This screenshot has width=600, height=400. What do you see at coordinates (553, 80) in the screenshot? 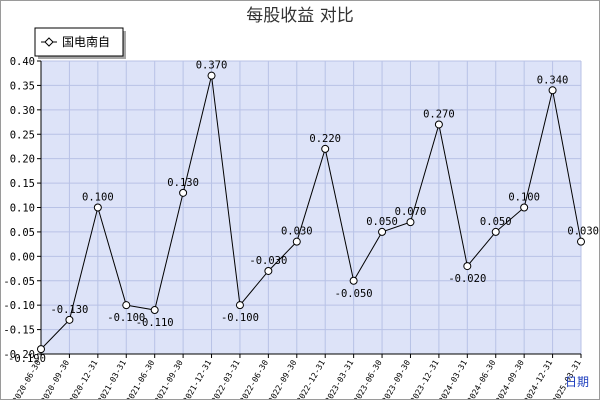
I see `data-label: 0.340` at bounding box center [553, 80].